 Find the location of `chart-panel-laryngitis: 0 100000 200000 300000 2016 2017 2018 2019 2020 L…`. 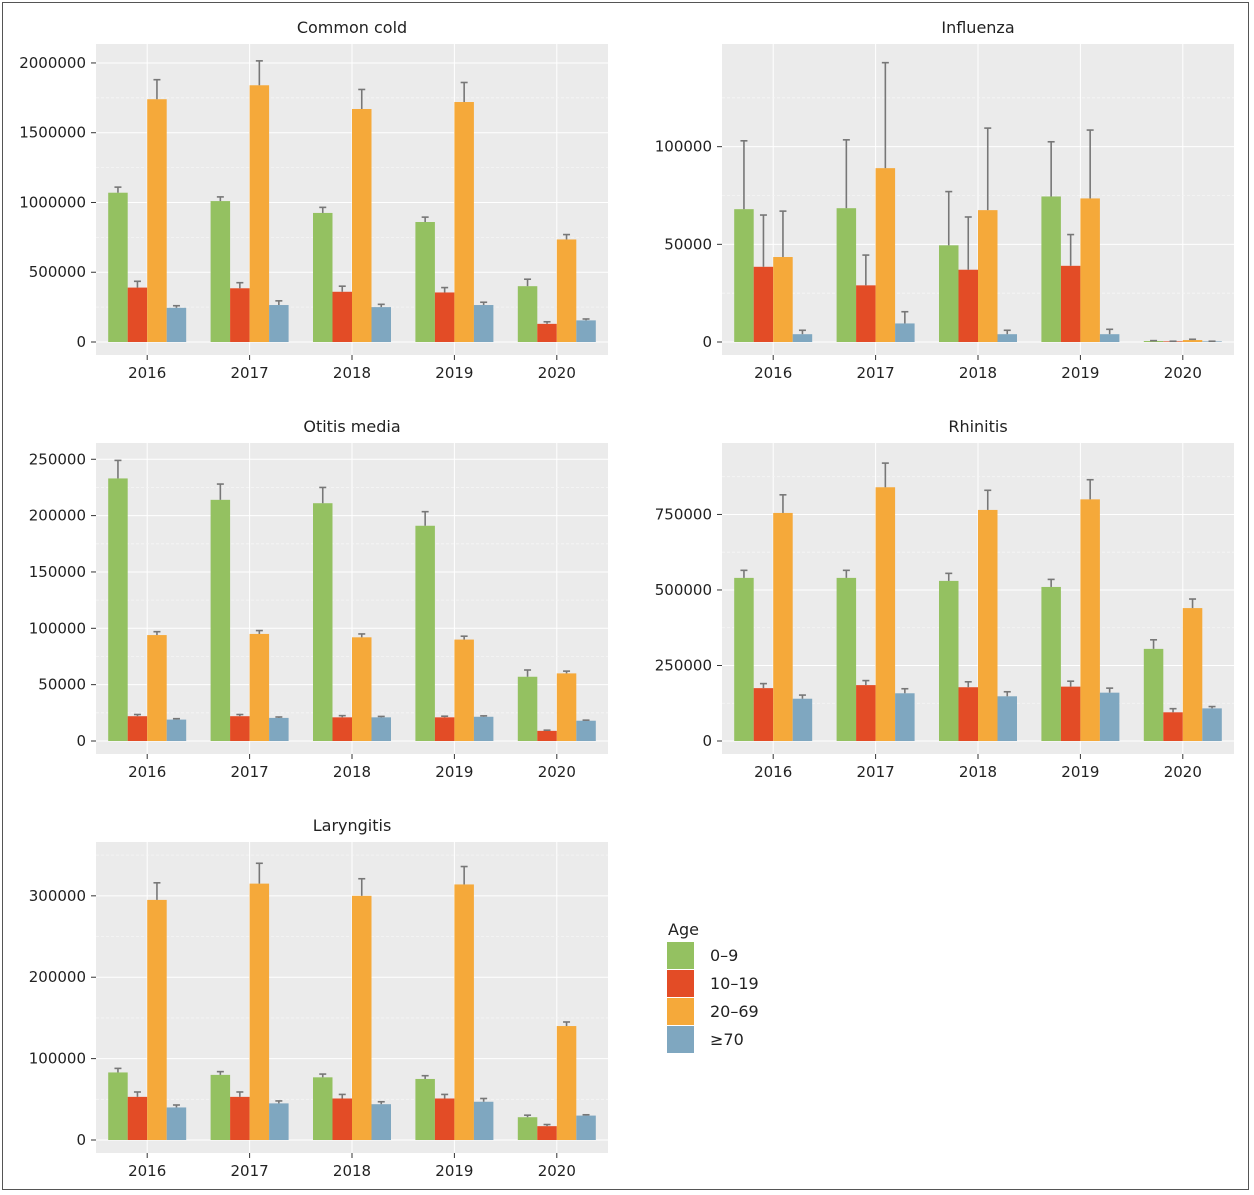

chart-panel-laryngitis: 0 100000 200000 300000 2016 2017 2018 2019 2020 L… is located at coordinates (318, 998).